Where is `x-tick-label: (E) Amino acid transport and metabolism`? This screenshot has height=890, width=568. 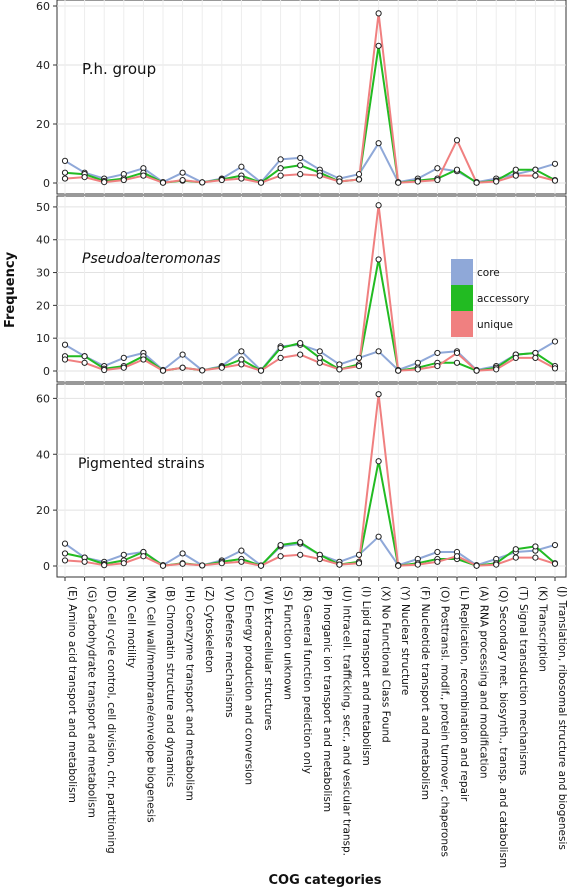 x-tick-label: (E) Amino acid transport and metabolism is located at coordinates (72, 694).